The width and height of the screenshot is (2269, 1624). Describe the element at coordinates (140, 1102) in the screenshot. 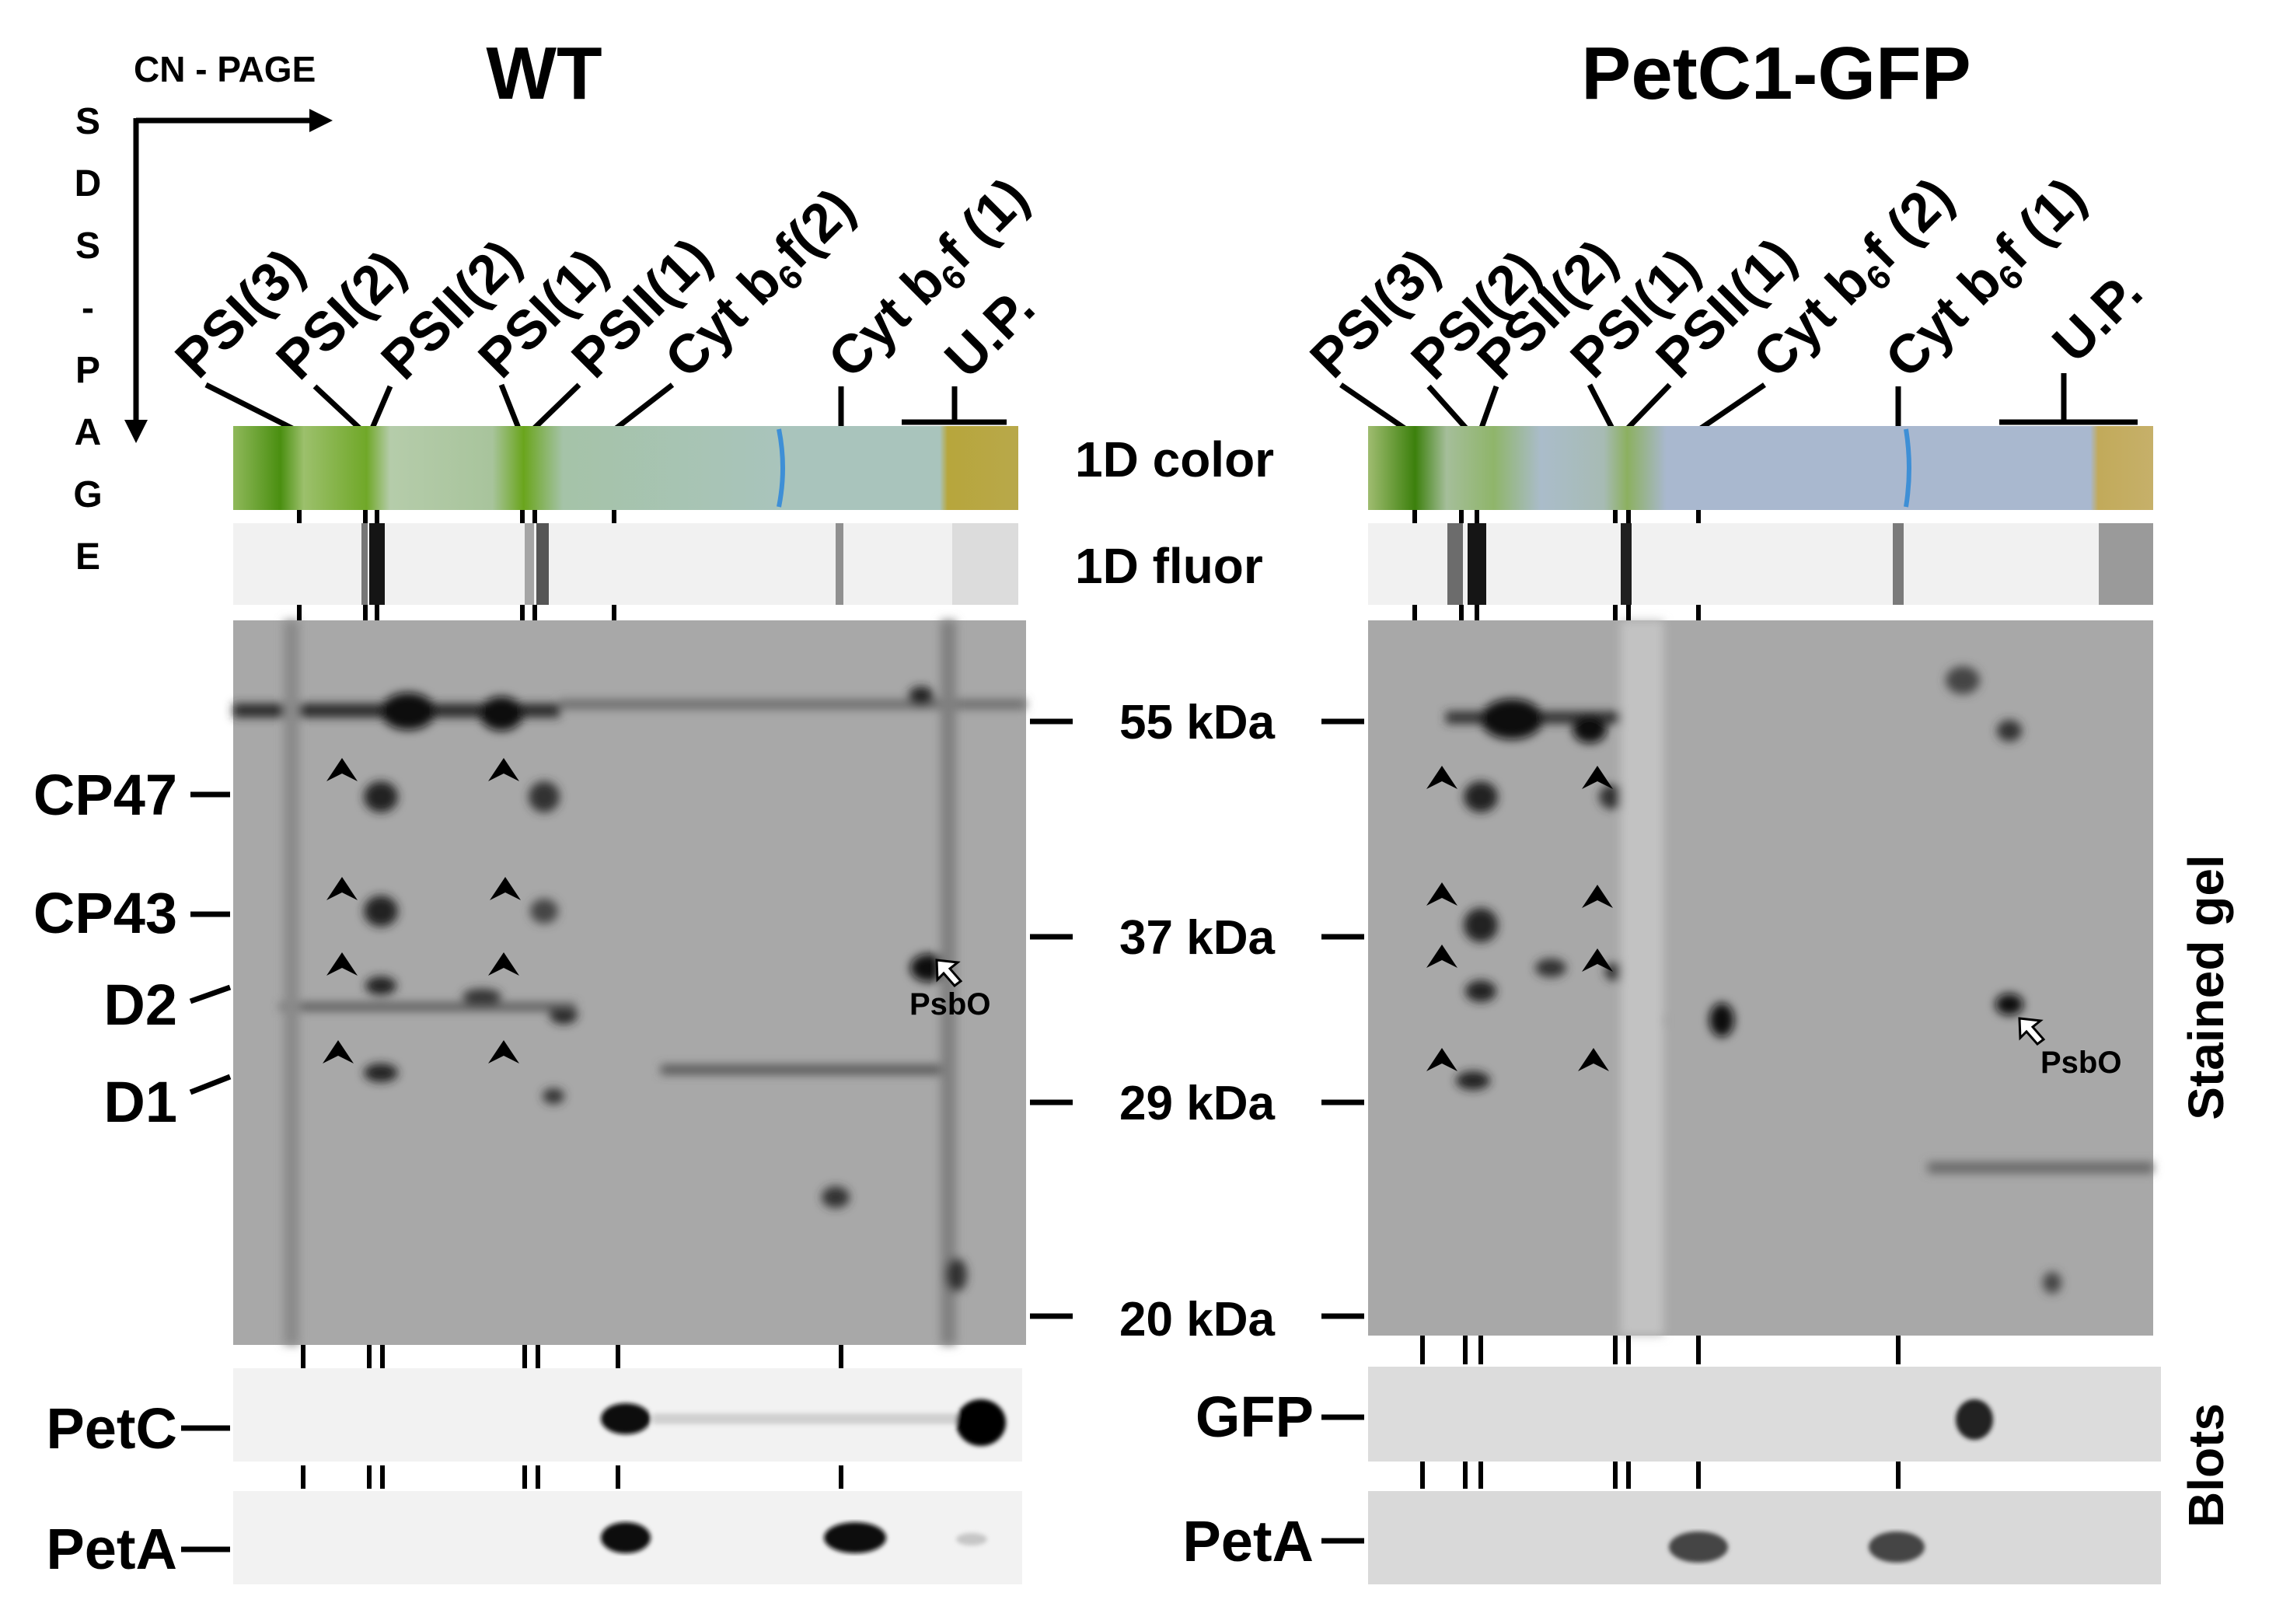

I see `label-d1: D1` at that location.